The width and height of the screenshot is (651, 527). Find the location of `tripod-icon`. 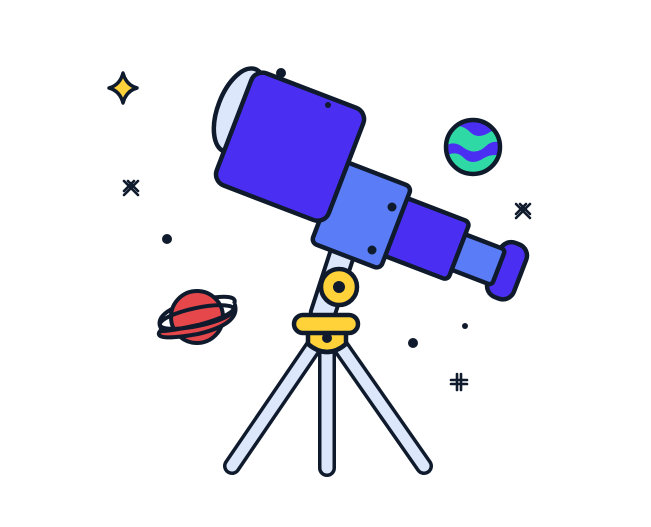

tripod-icon is located at coordinates (328, 404).